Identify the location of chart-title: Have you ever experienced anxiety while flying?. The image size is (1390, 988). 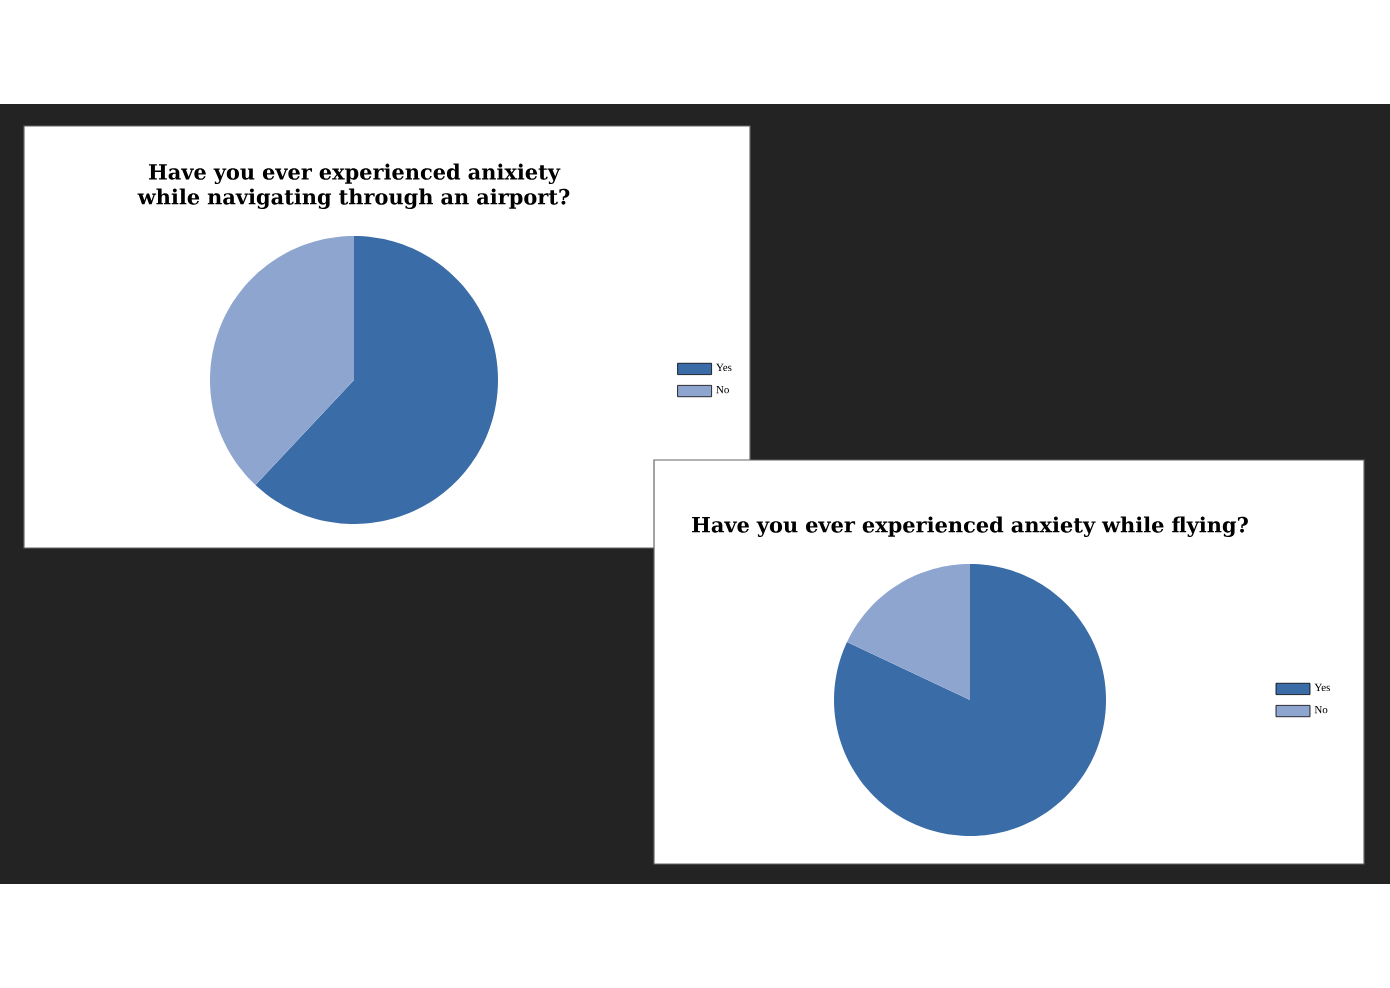
(970, 527).